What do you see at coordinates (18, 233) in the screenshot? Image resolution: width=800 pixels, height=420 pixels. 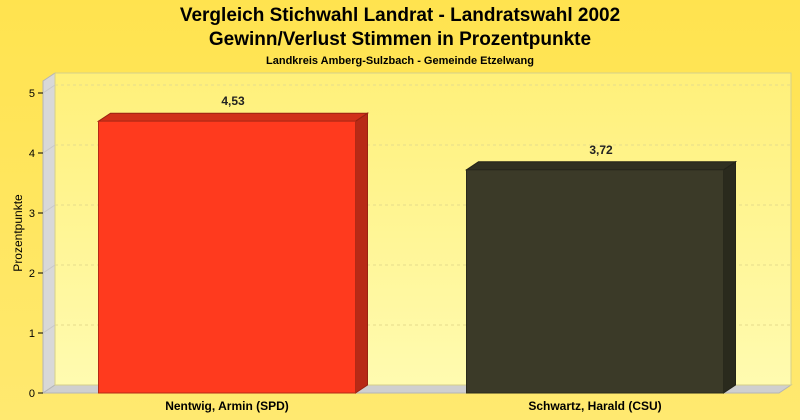 I see `y-axis-label: Prozentpunkte` at bounding box center [18, 233].